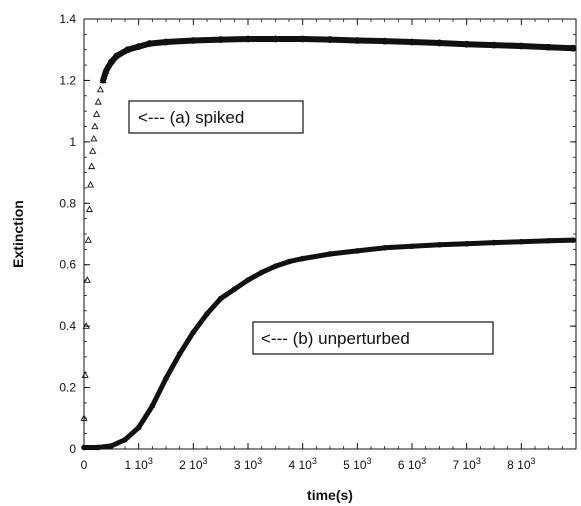 The height and width of the screenshot is (506, 581). I want to click on y-tick-label: 0.8, so click(67, 203).